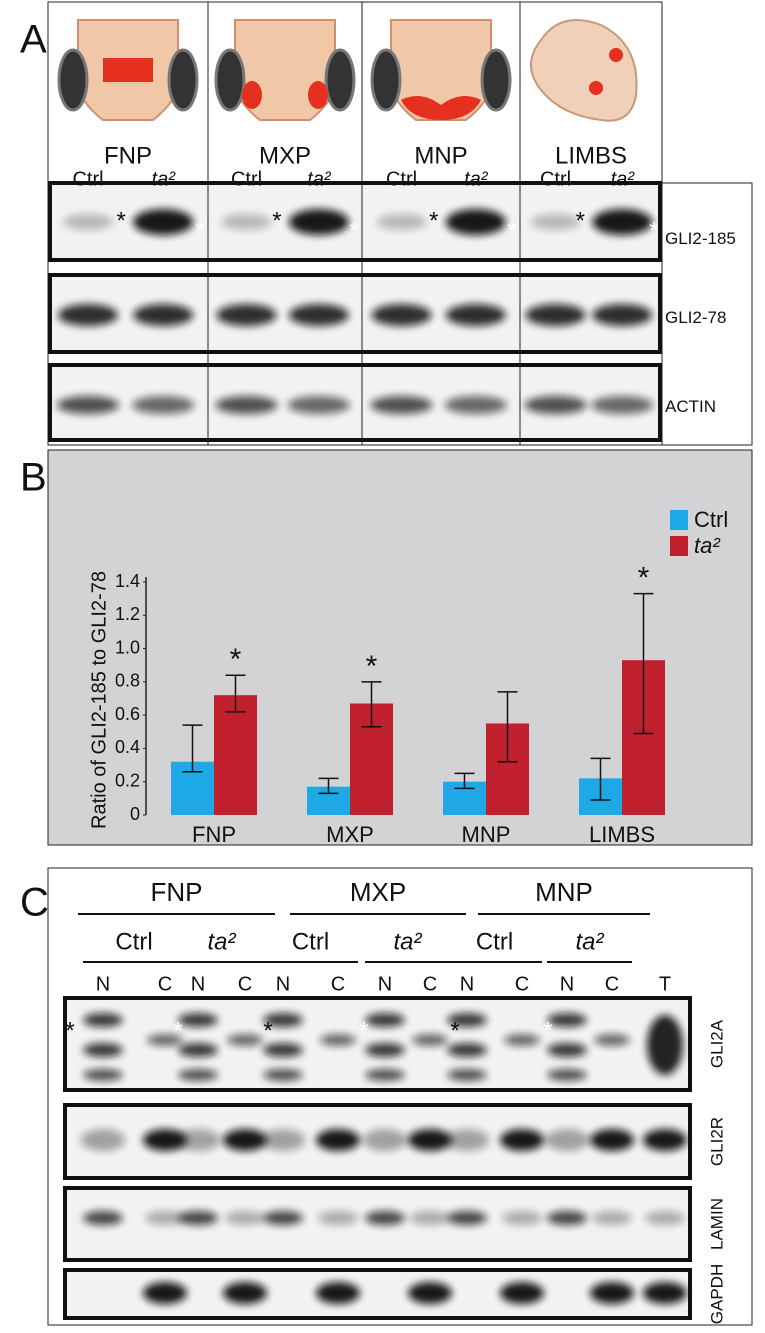 Image resolution: width=765 pixels, height=1333 pixels. Describe the element at coordinates (707, 545) in the screenshot. I see `legend-label: ta²` at that location.